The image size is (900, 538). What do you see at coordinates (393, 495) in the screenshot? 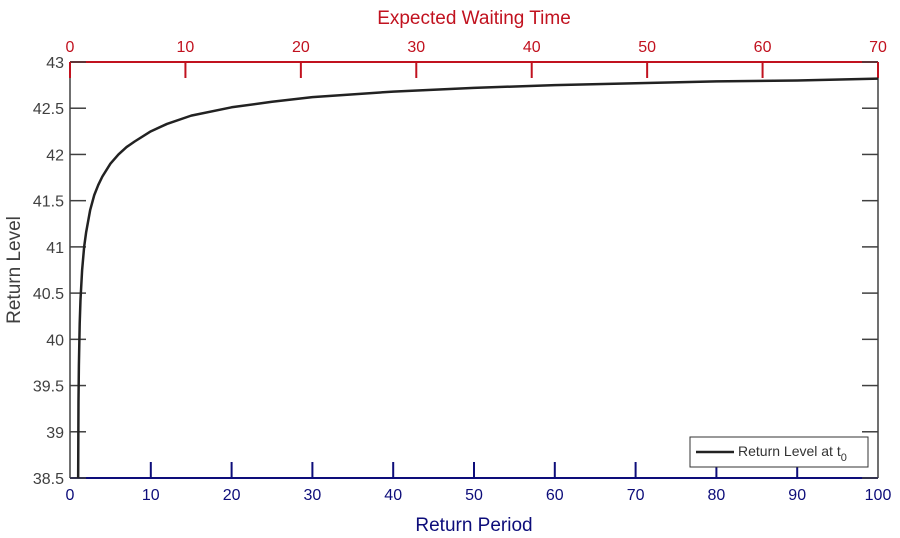
I see `x-tick-label: 40` at bounding box center [393, 495].